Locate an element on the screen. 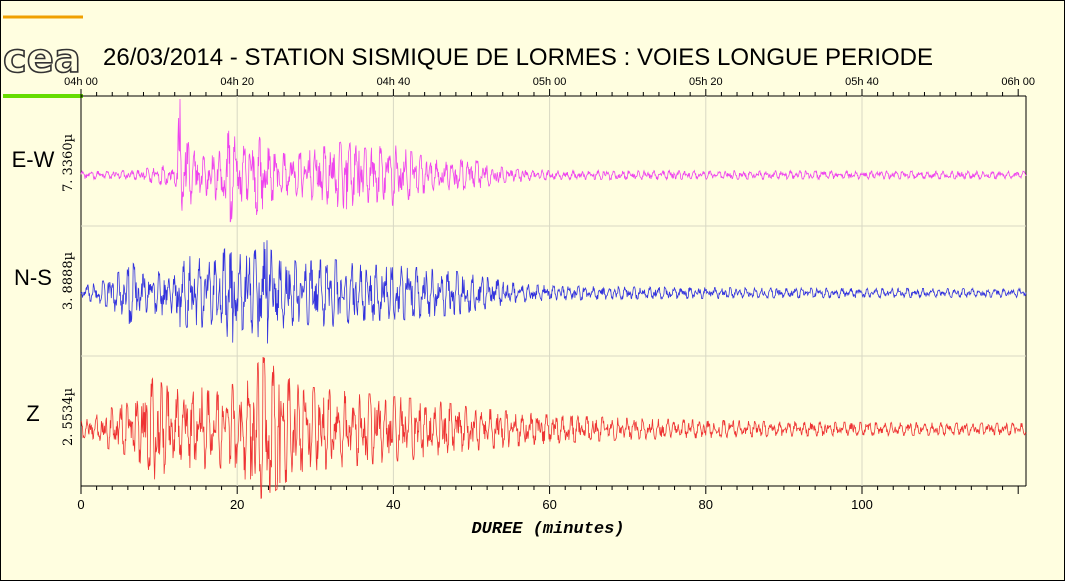 This screenshot has height=581, width=1065. channel-label: N-S is located at coordinates (33, 277).